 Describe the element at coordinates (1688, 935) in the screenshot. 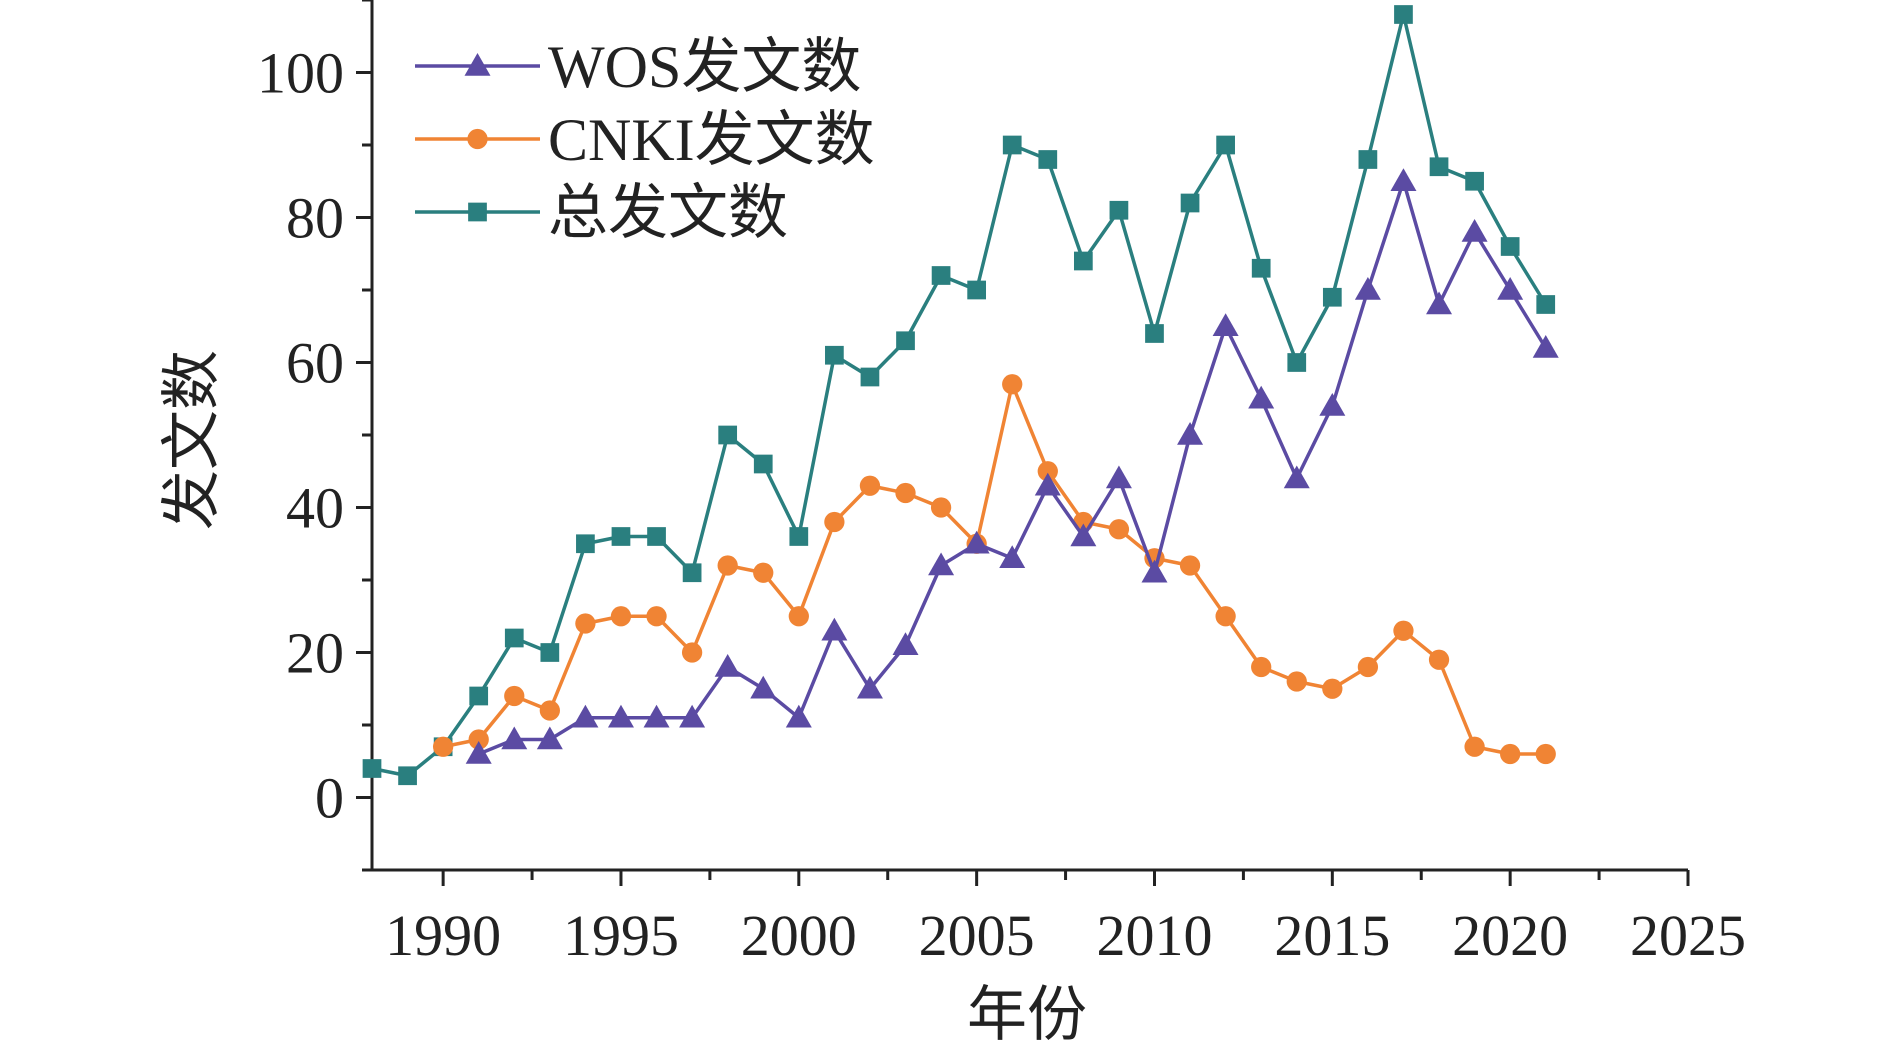

I see `x-tick-label: 2025` at that location.